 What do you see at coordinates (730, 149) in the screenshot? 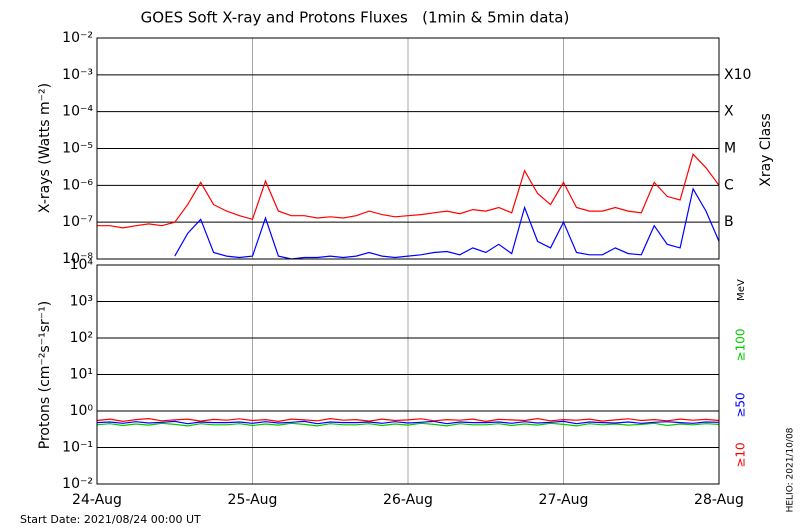
I see `class-label: M` at bounding box center [730, 149].